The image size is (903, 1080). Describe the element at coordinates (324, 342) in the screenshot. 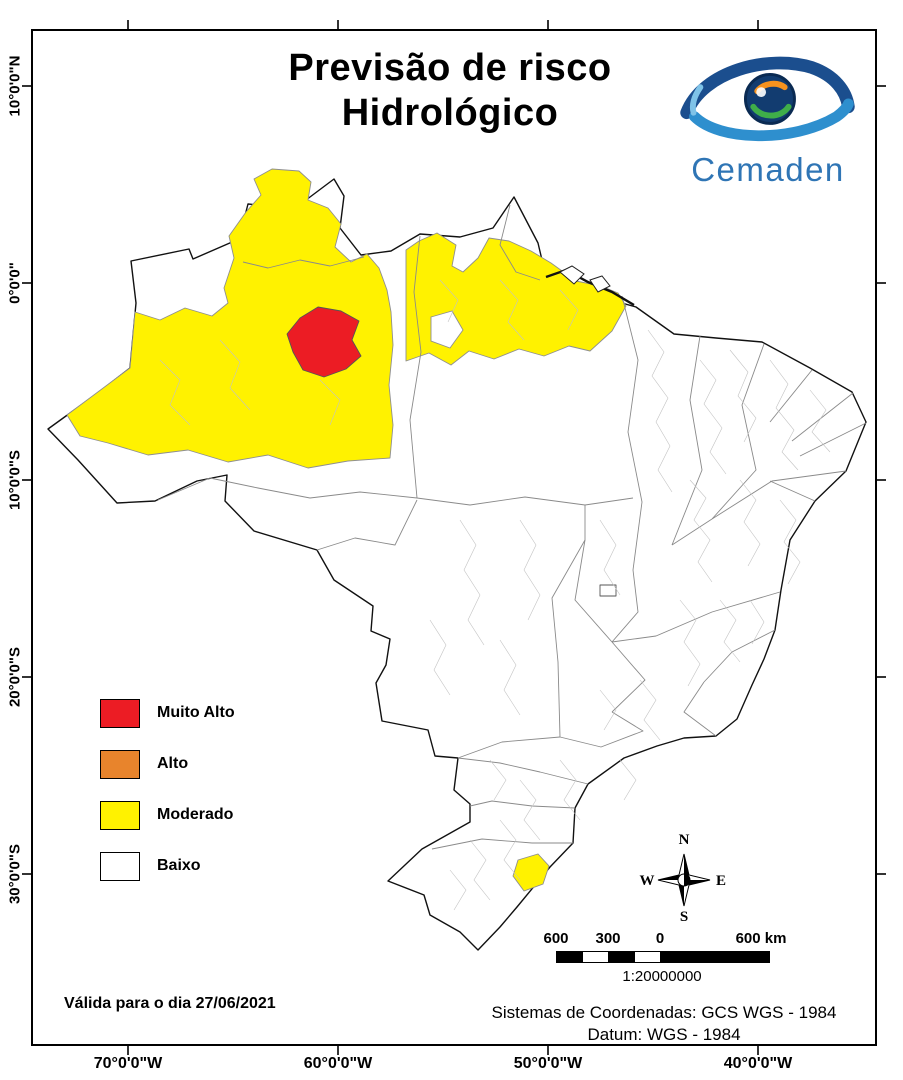

I see `risk-region-muito-alto` at that location.